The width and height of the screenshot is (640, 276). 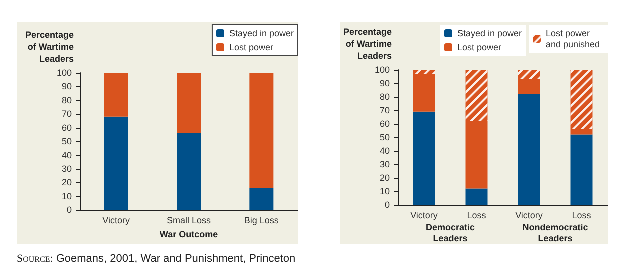 What do you see at coordinates (573, 39) in the screenshot?
I see `legend-label: Lost power and punished` at bounding box center [573, 39].